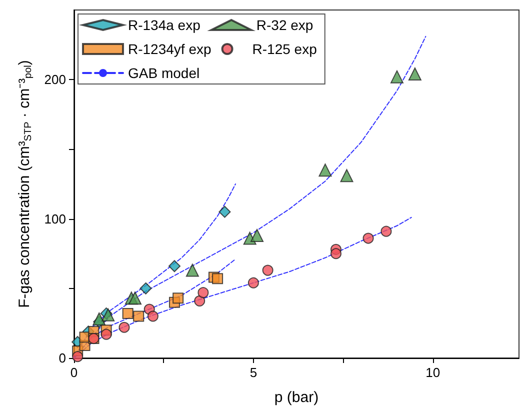  I want to click on x-axis-title: p (bar), so click(296, 397).